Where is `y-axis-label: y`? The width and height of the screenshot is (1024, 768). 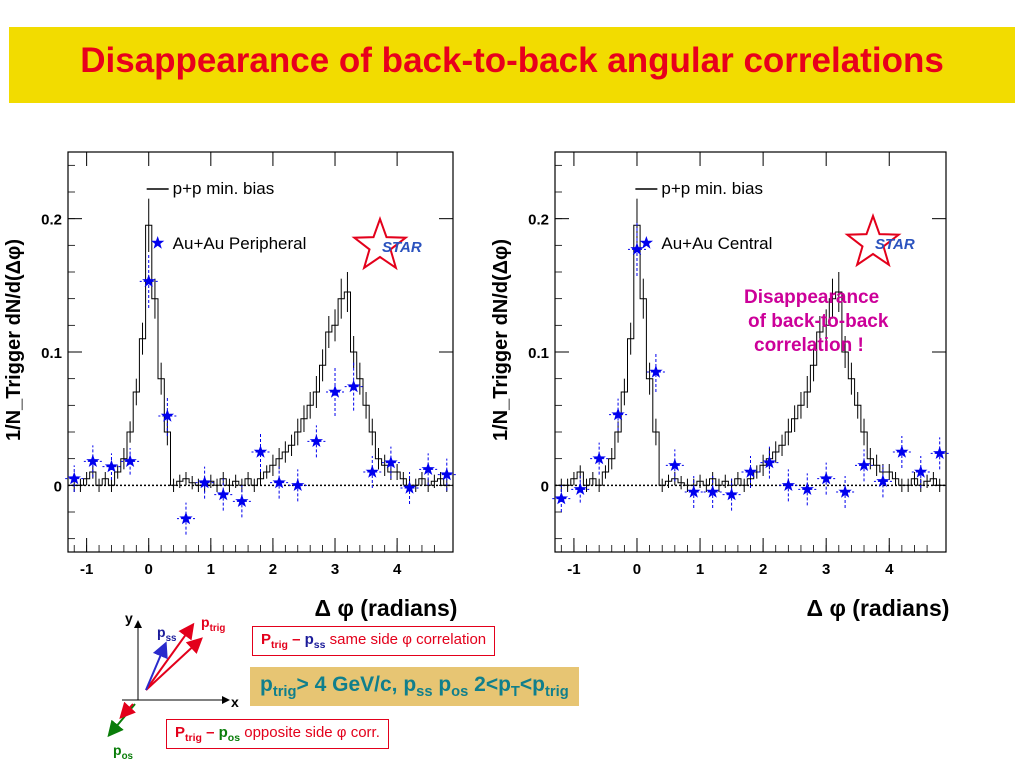
y-axis-label: y is located at coordinates (129, 618).